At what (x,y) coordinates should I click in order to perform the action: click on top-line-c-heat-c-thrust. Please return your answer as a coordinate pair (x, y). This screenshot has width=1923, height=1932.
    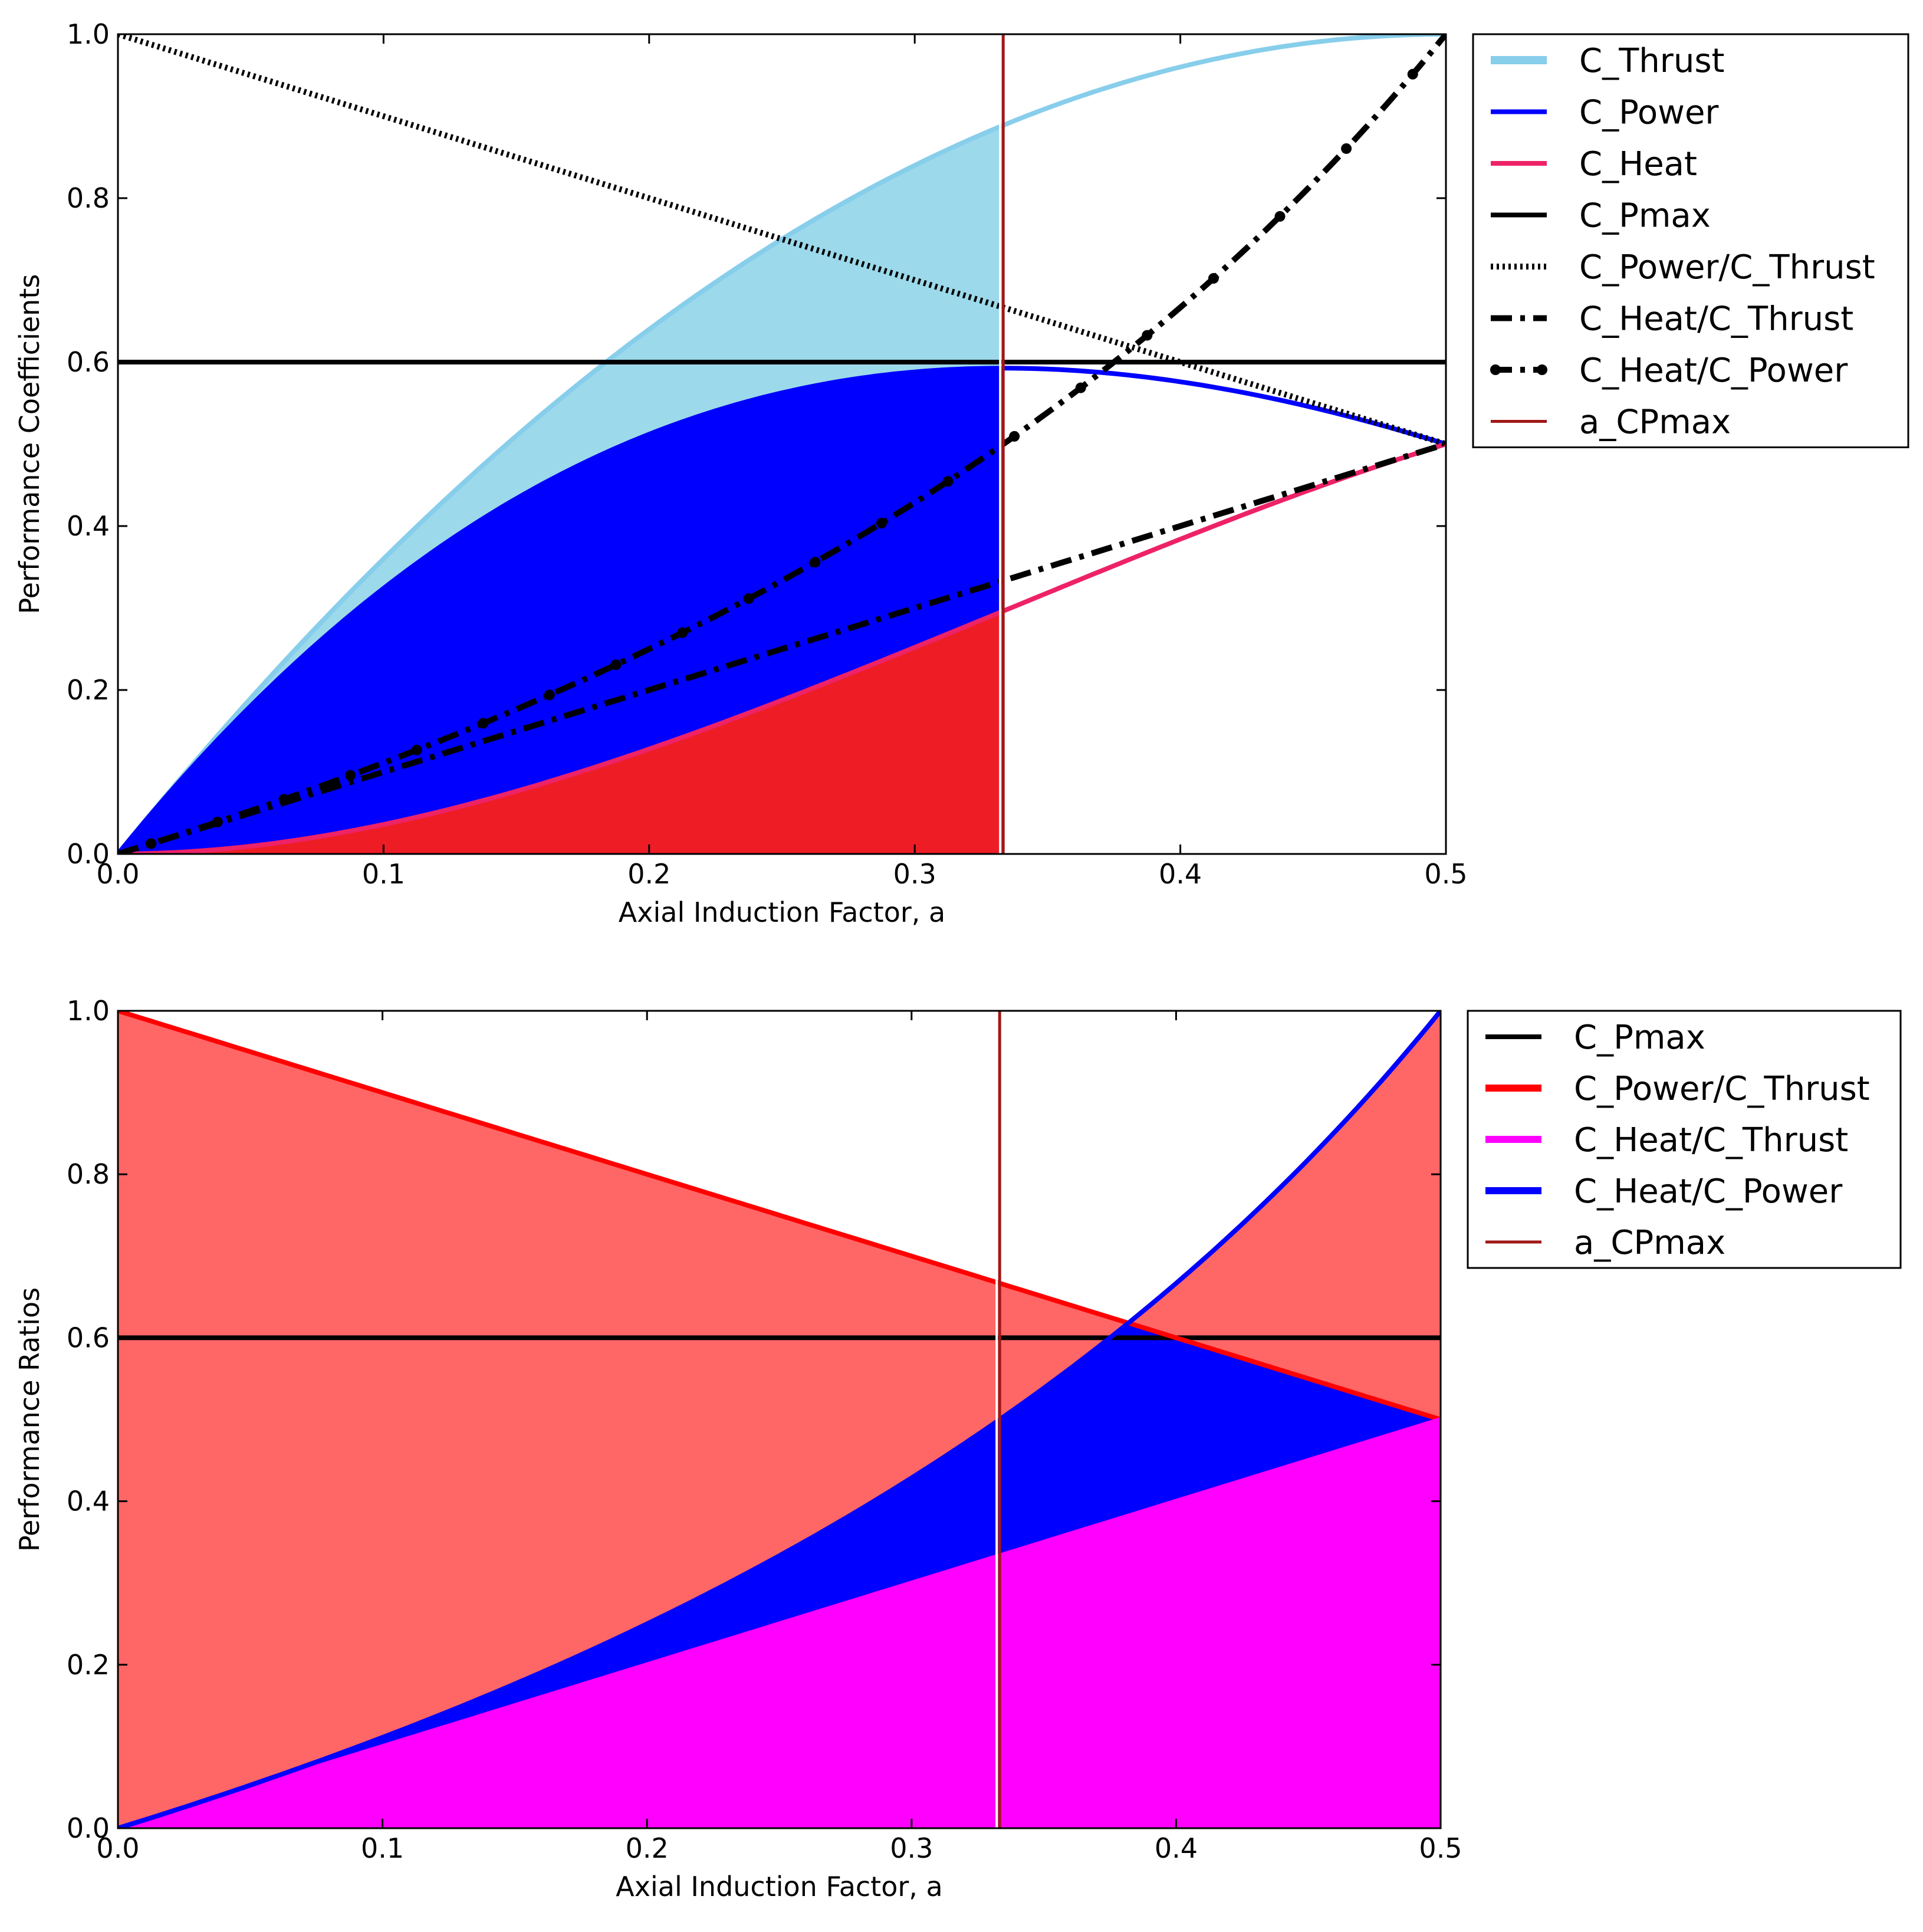
    Looking at the image, I should click on (782, 648).